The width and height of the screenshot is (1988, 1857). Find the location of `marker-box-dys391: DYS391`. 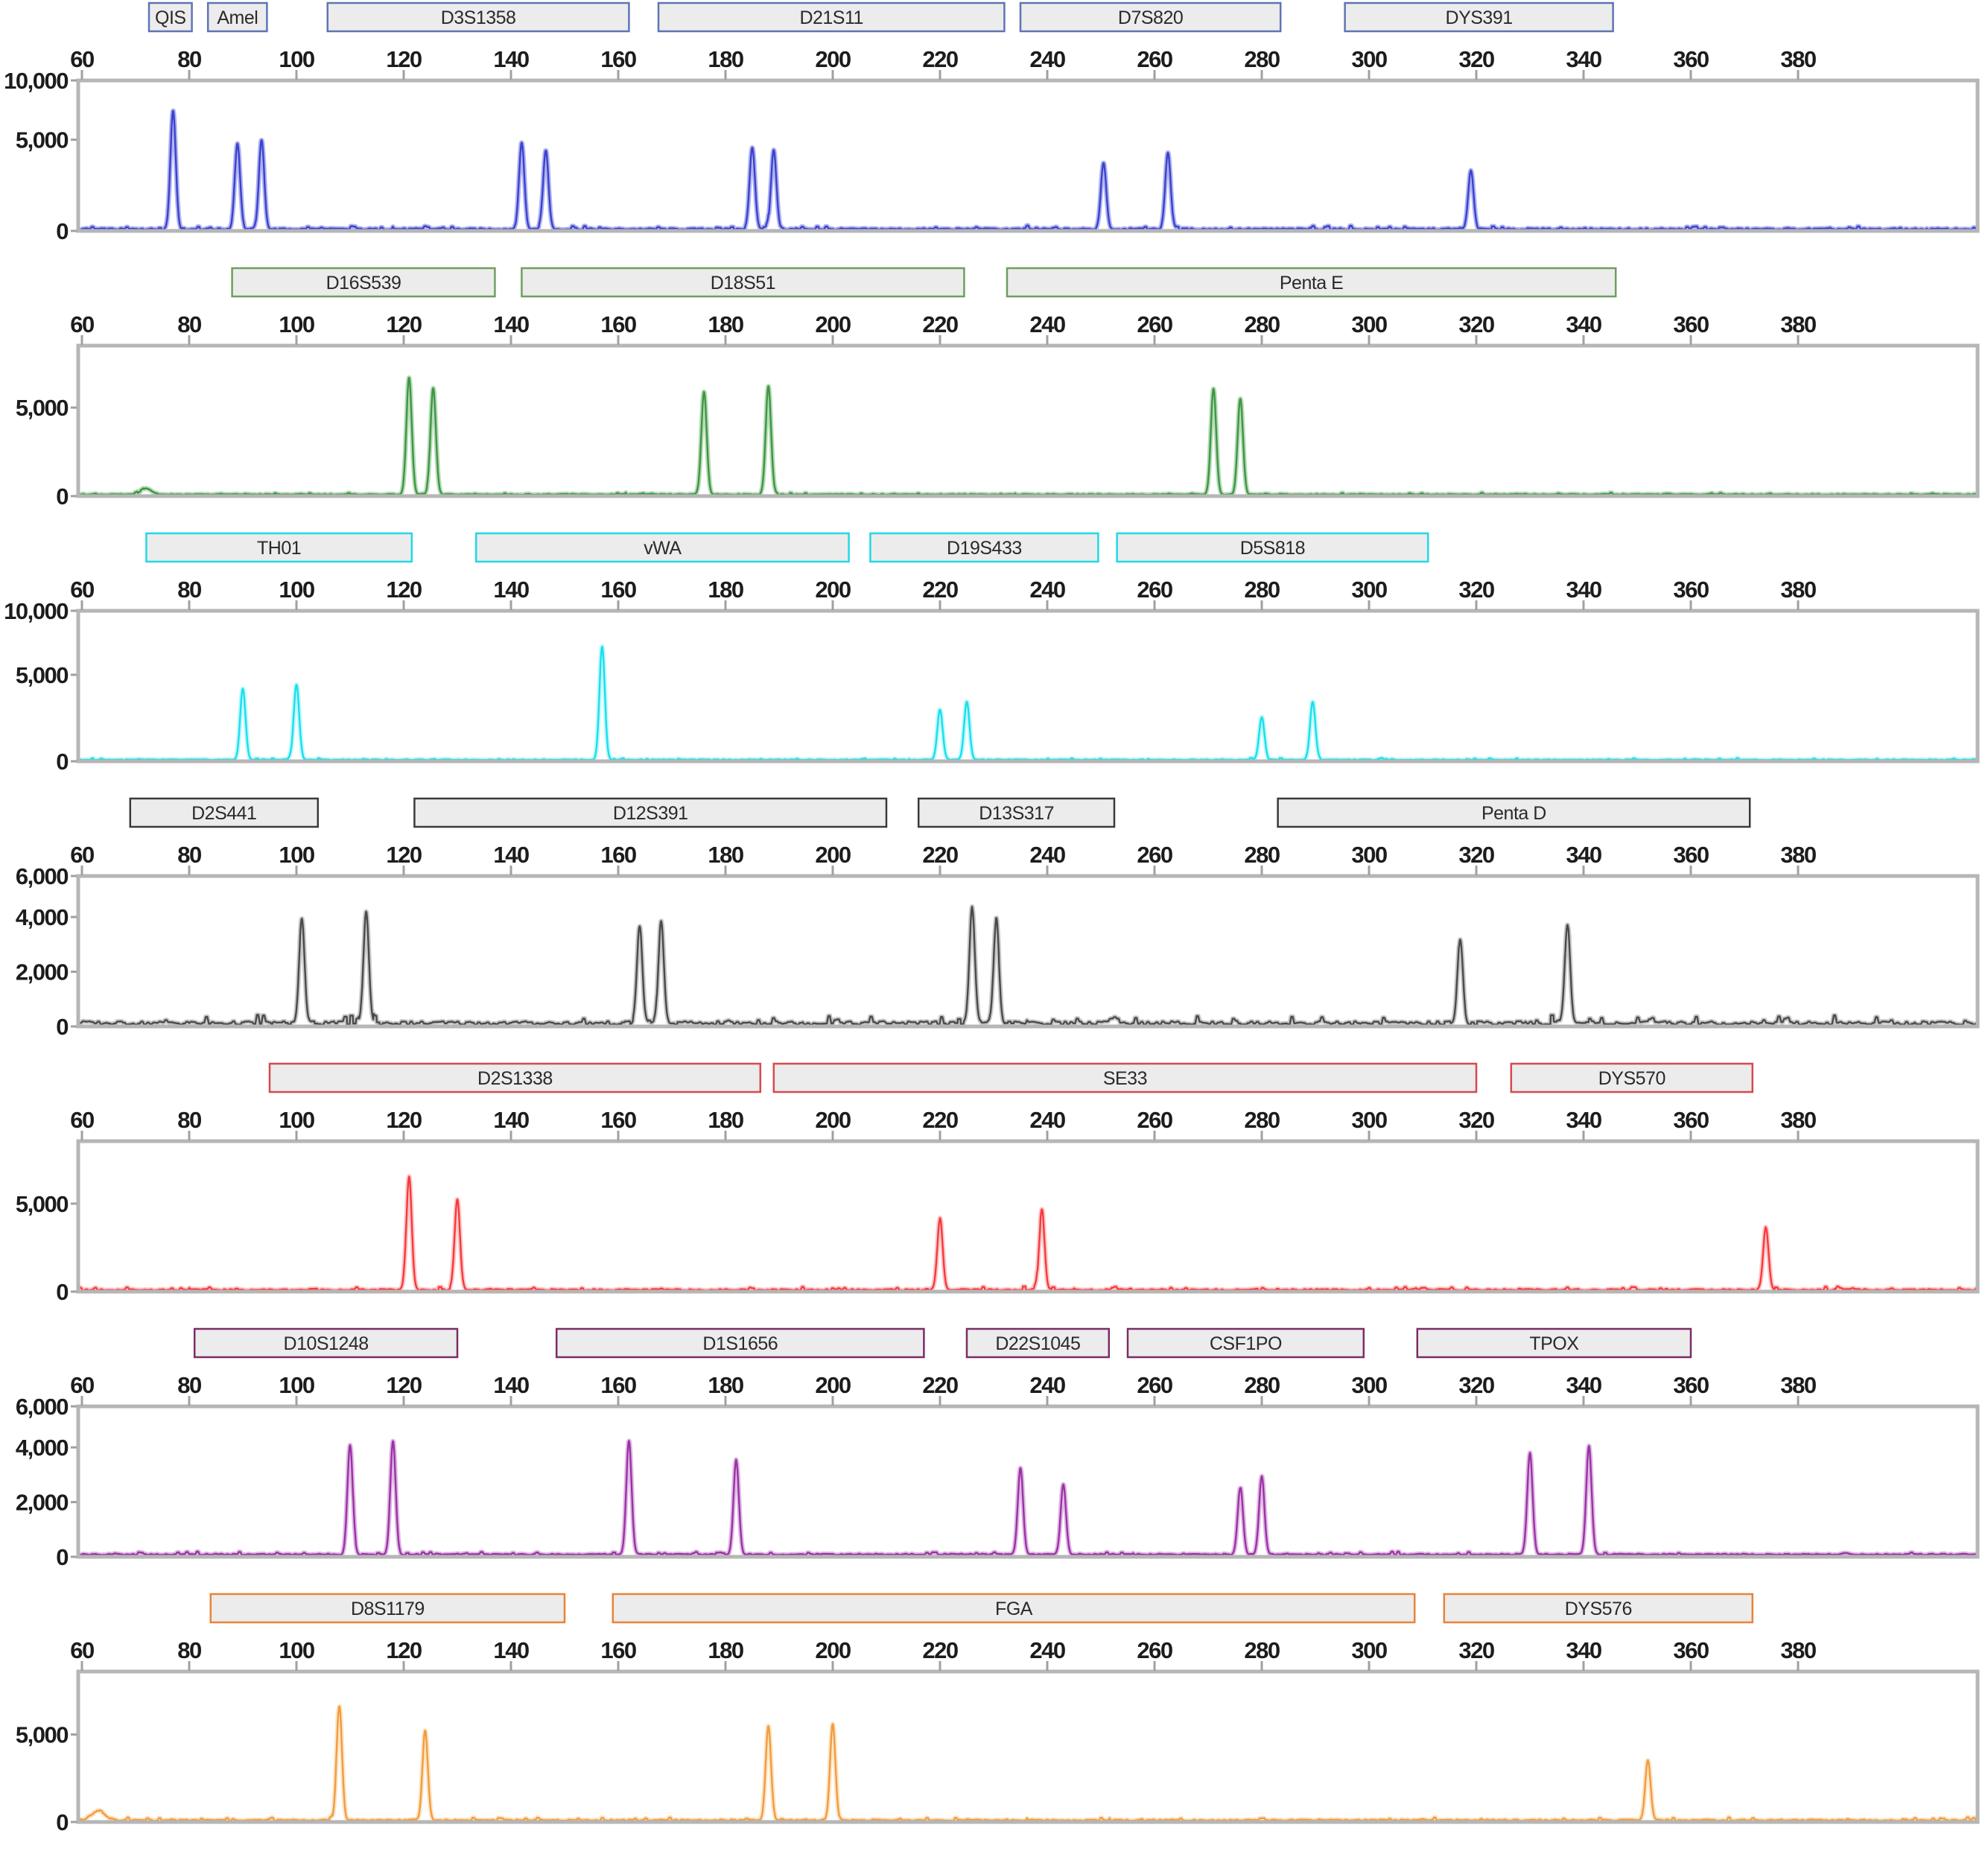

marker-box-dys391: DYS391 is located at coordinates (1479, 17).